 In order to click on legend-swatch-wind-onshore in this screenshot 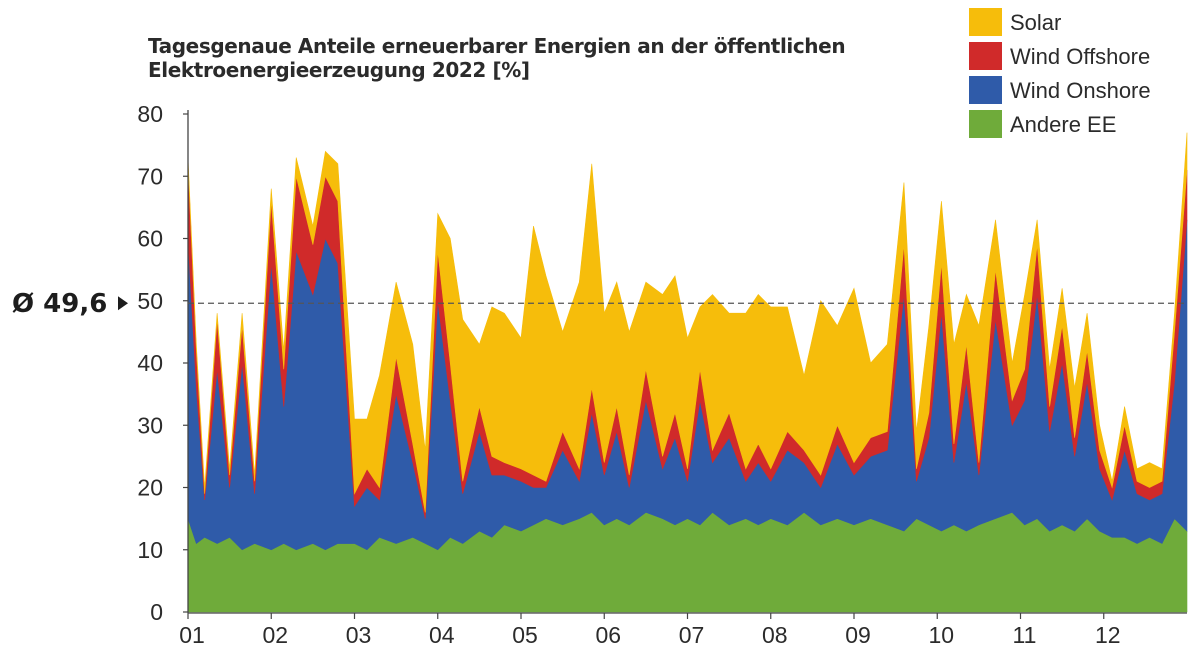, I will do `click(985, 90)`.